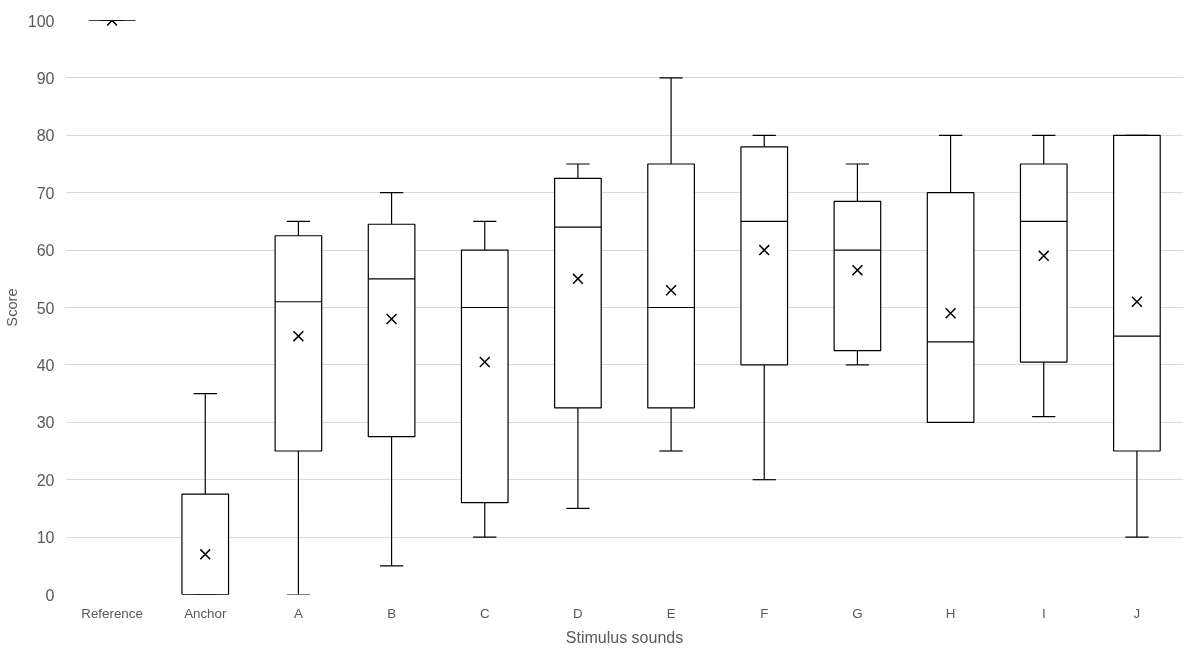 The height and width of the screenshot is (648, 1188). What do you see at coordinates (392, 613) in the screenshot?
I see `x-tick-label: B` at bounding box center [392, 613].